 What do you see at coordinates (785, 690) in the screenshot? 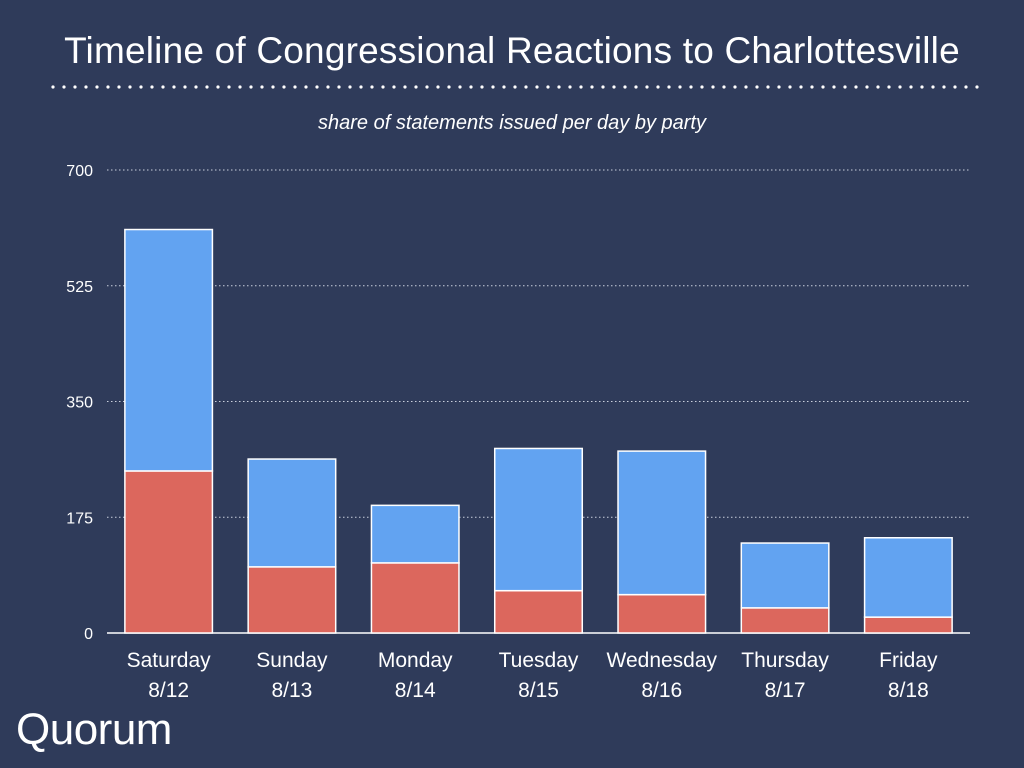
I see `x-tick-label-date: 8/17` at bounding box center [785, 690].